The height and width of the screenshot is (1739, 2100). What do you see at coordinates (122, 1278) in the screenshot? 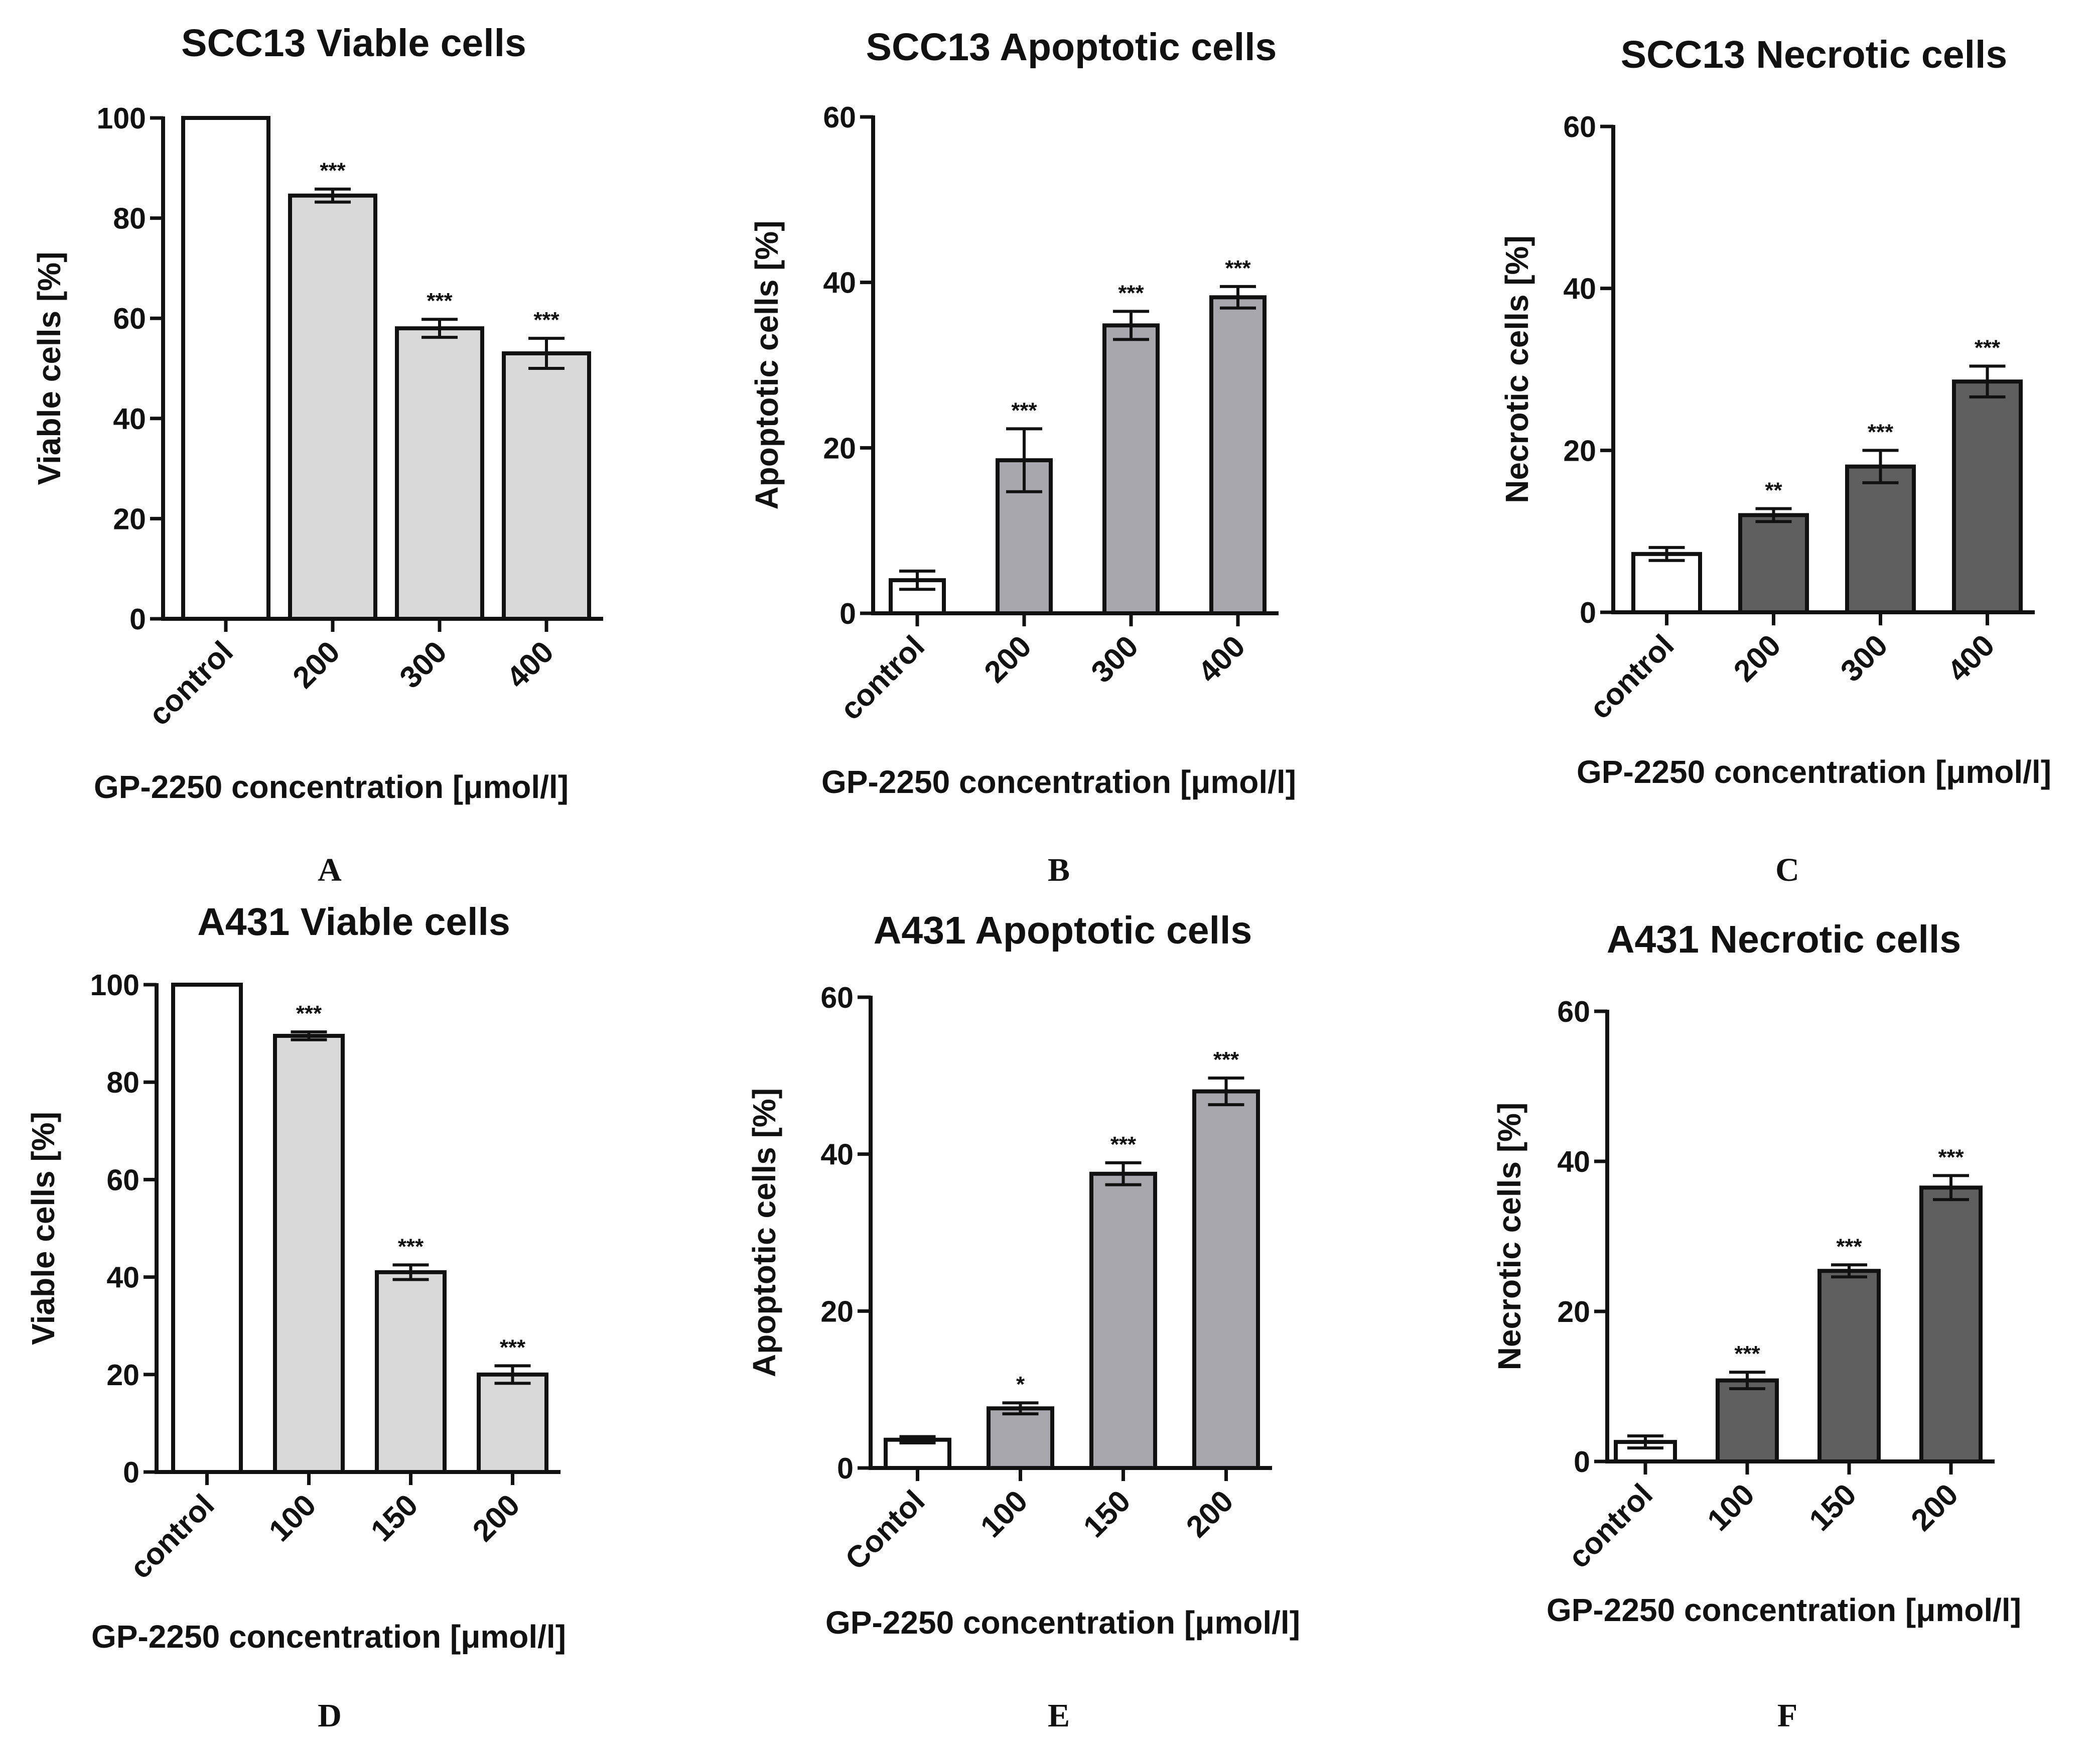
I see `panel-d-y-tick-label: 40` at bounding box center [122, 1278].